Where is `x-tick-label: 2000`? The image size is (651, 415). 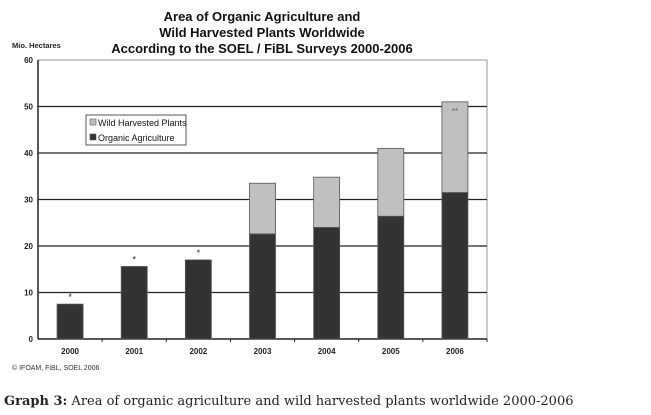
x-tick-label: 2000 is located at coordinates (70, 351).